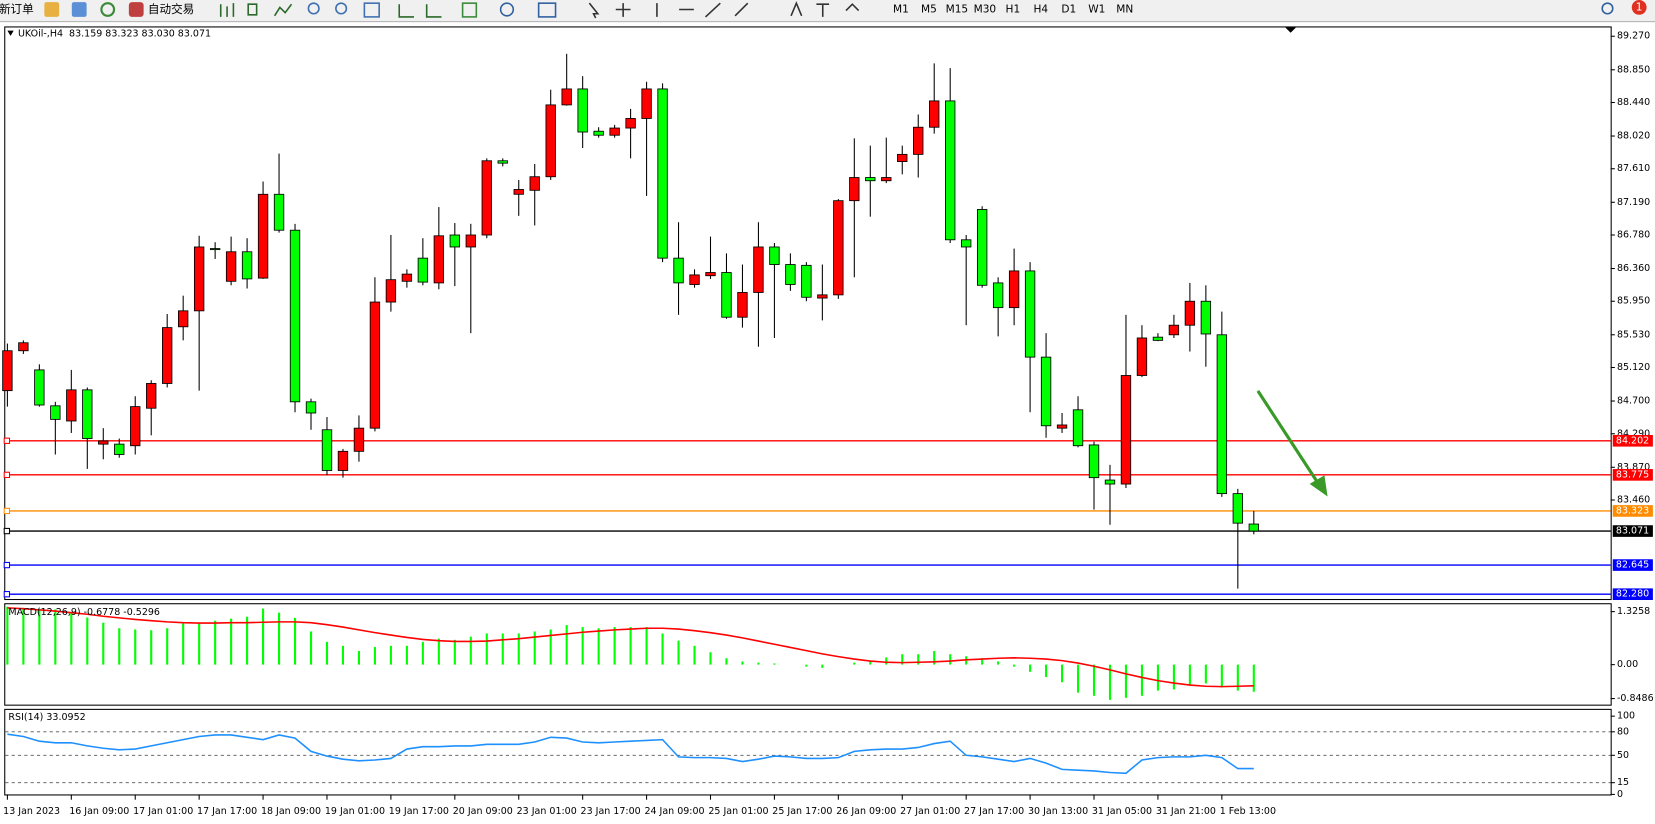 The width and height of the screenshot is (1655, 824). I want to click on level-label: 83.323, so click(1632, 510).